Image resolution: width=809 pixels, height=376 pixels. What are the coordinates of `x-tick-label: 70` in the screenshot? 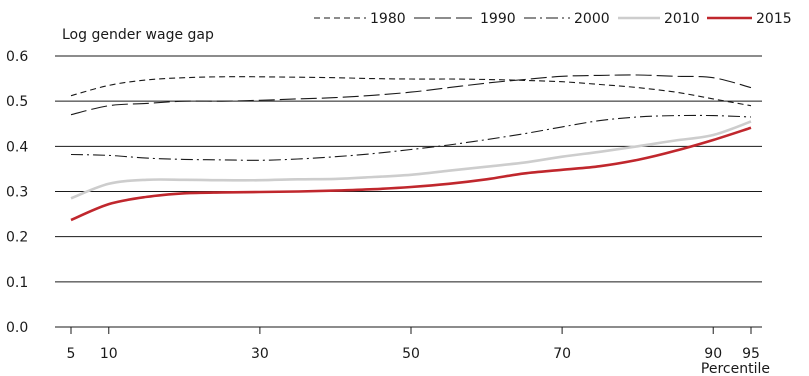 It's located at (562, 354).